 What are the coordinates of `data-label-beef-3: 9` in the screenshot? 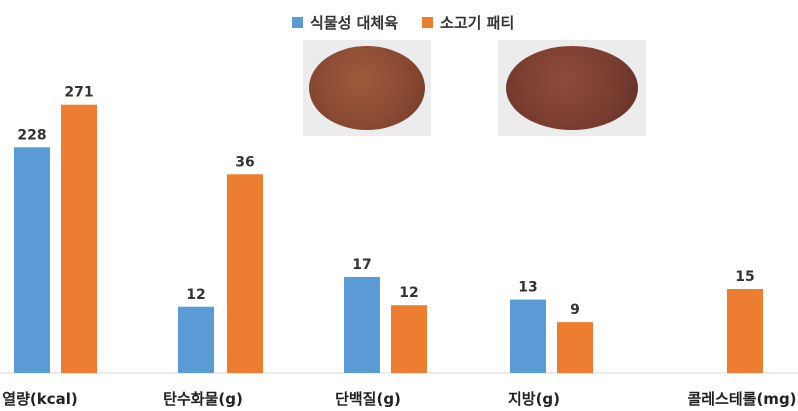 It's located at (575, 310).